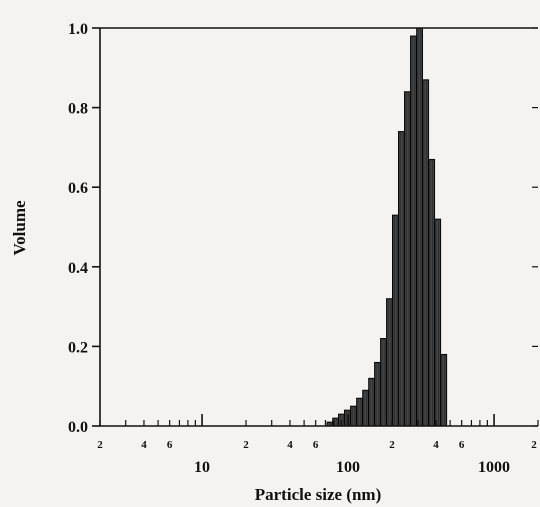 Image resolution: width=540 pixels, height=507 pixels. I want to click on x-major-tick-label: 100, so click(348, 467).